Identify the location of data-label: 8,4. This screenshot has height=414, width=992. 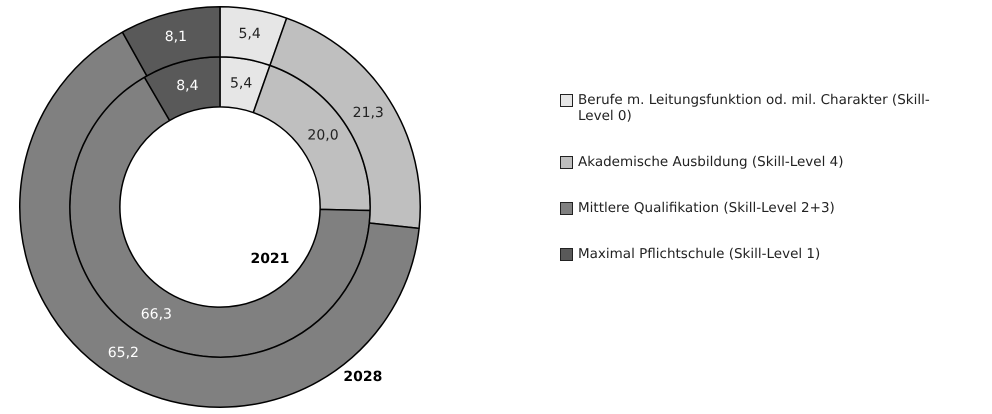
(187, 86).